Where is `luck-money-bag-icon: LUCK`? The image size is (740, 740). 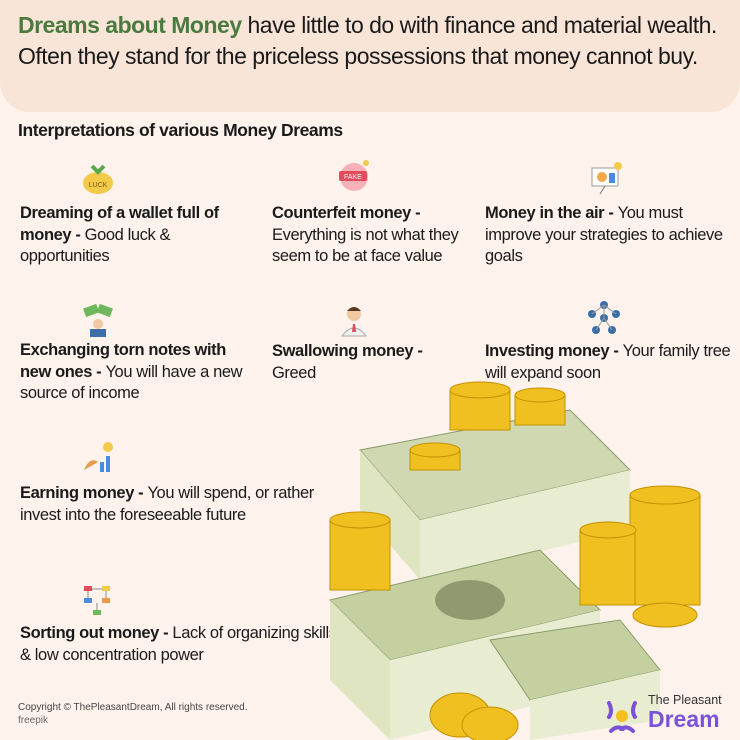 luck-money-bag-icon: LUCK is located at coordinates (98, 179).